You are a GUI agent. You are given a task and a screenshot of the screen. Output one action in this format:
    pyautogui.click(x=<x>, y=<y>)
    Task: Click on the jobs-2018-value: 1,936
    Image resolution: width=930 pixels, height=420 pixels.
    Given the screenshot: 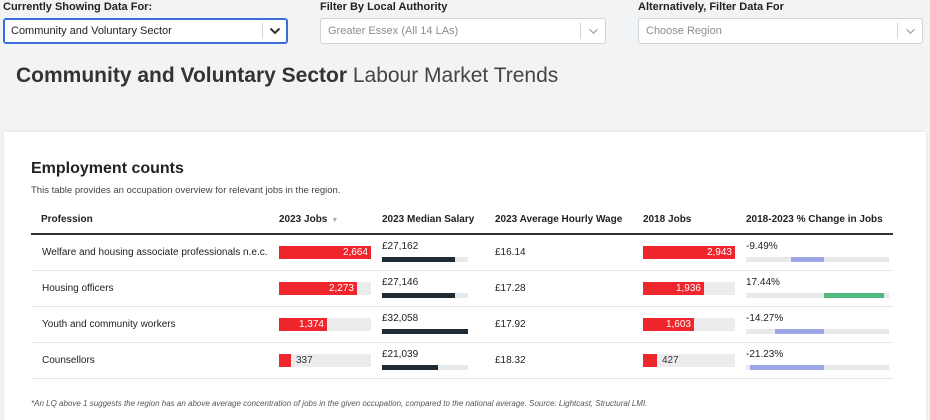 What is the action you would take?
    pyautogui.click(x=688, y=288)
    